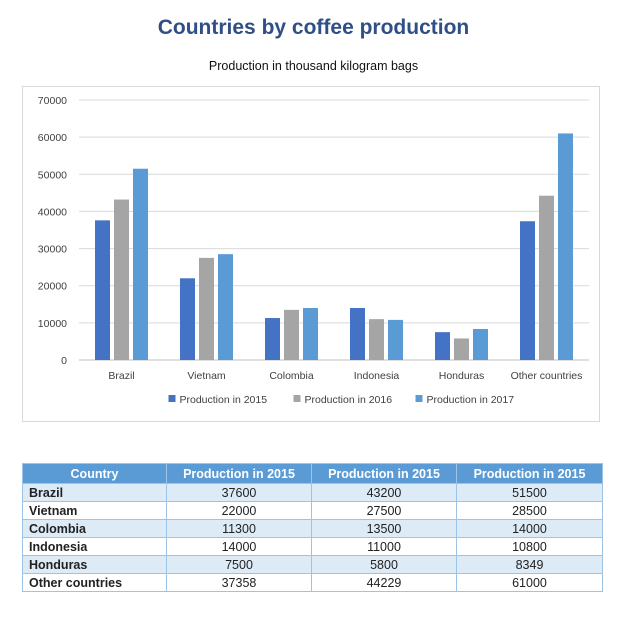 This screenshot has width=627, height=620. I want to click on table-cell: 22000, so click(239, 510).